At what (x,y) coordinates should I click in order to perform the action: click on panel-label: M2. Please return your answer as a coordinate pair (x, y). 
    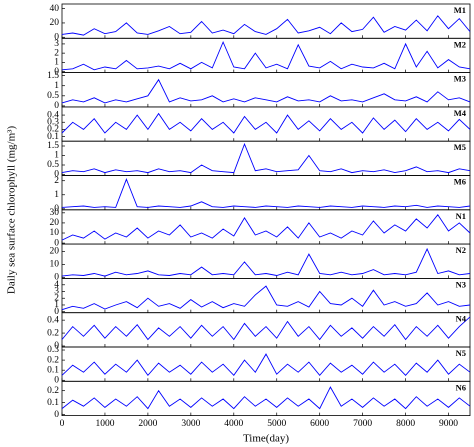
    Looking at the image, I should click on (460, 44).